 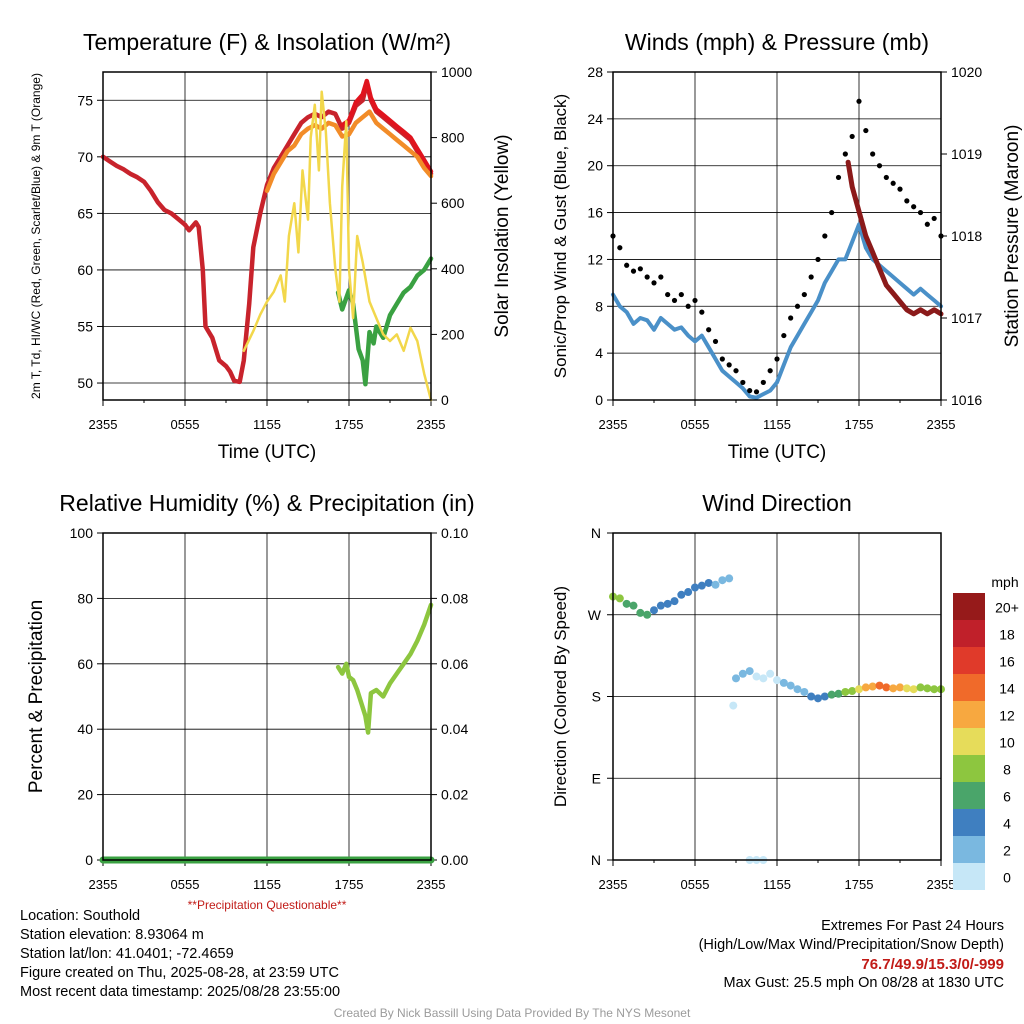 I want to click on y-axis-label: Direction (Colored By Speed), so click(x=560, y=696).